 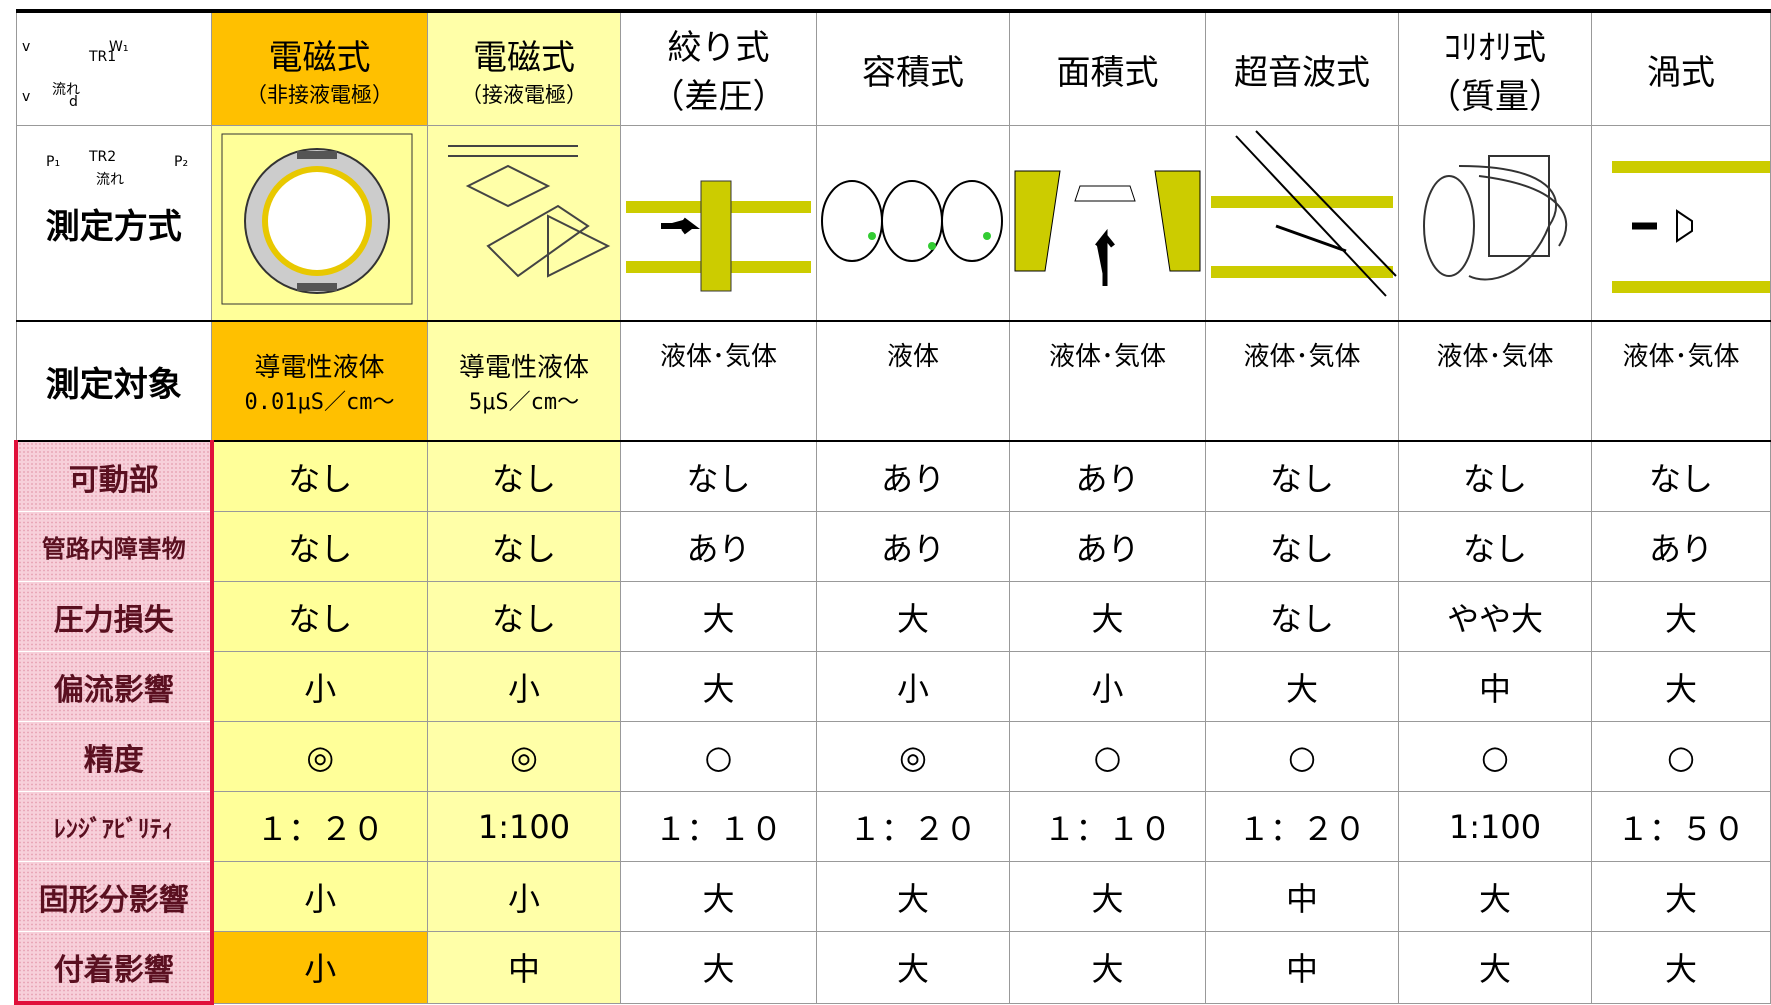 I want to click on column-subtitle: （質量）, so click(x=1495, y=97).